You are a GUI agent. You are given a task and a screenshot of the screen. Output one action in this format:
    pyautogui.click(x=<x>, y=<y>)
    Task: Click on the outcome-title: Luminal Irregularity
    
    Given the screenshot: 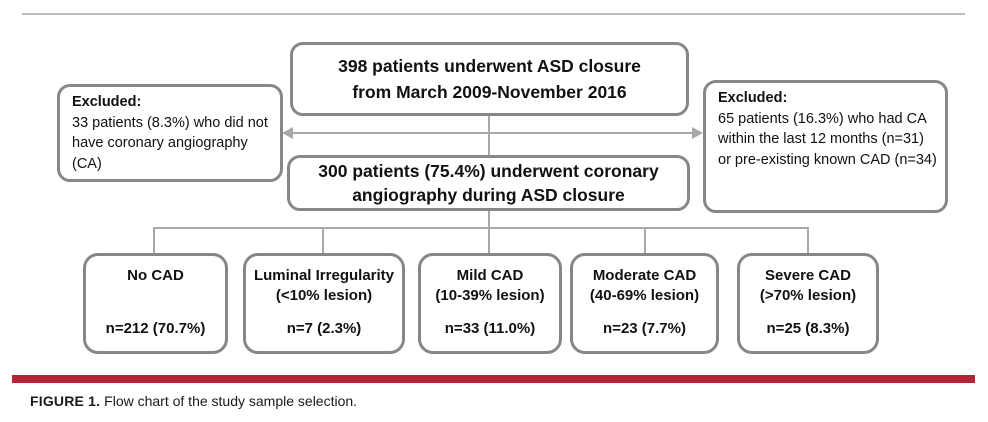 What is the action you would take?
    pyautogui.click(x=324, y=275)
    